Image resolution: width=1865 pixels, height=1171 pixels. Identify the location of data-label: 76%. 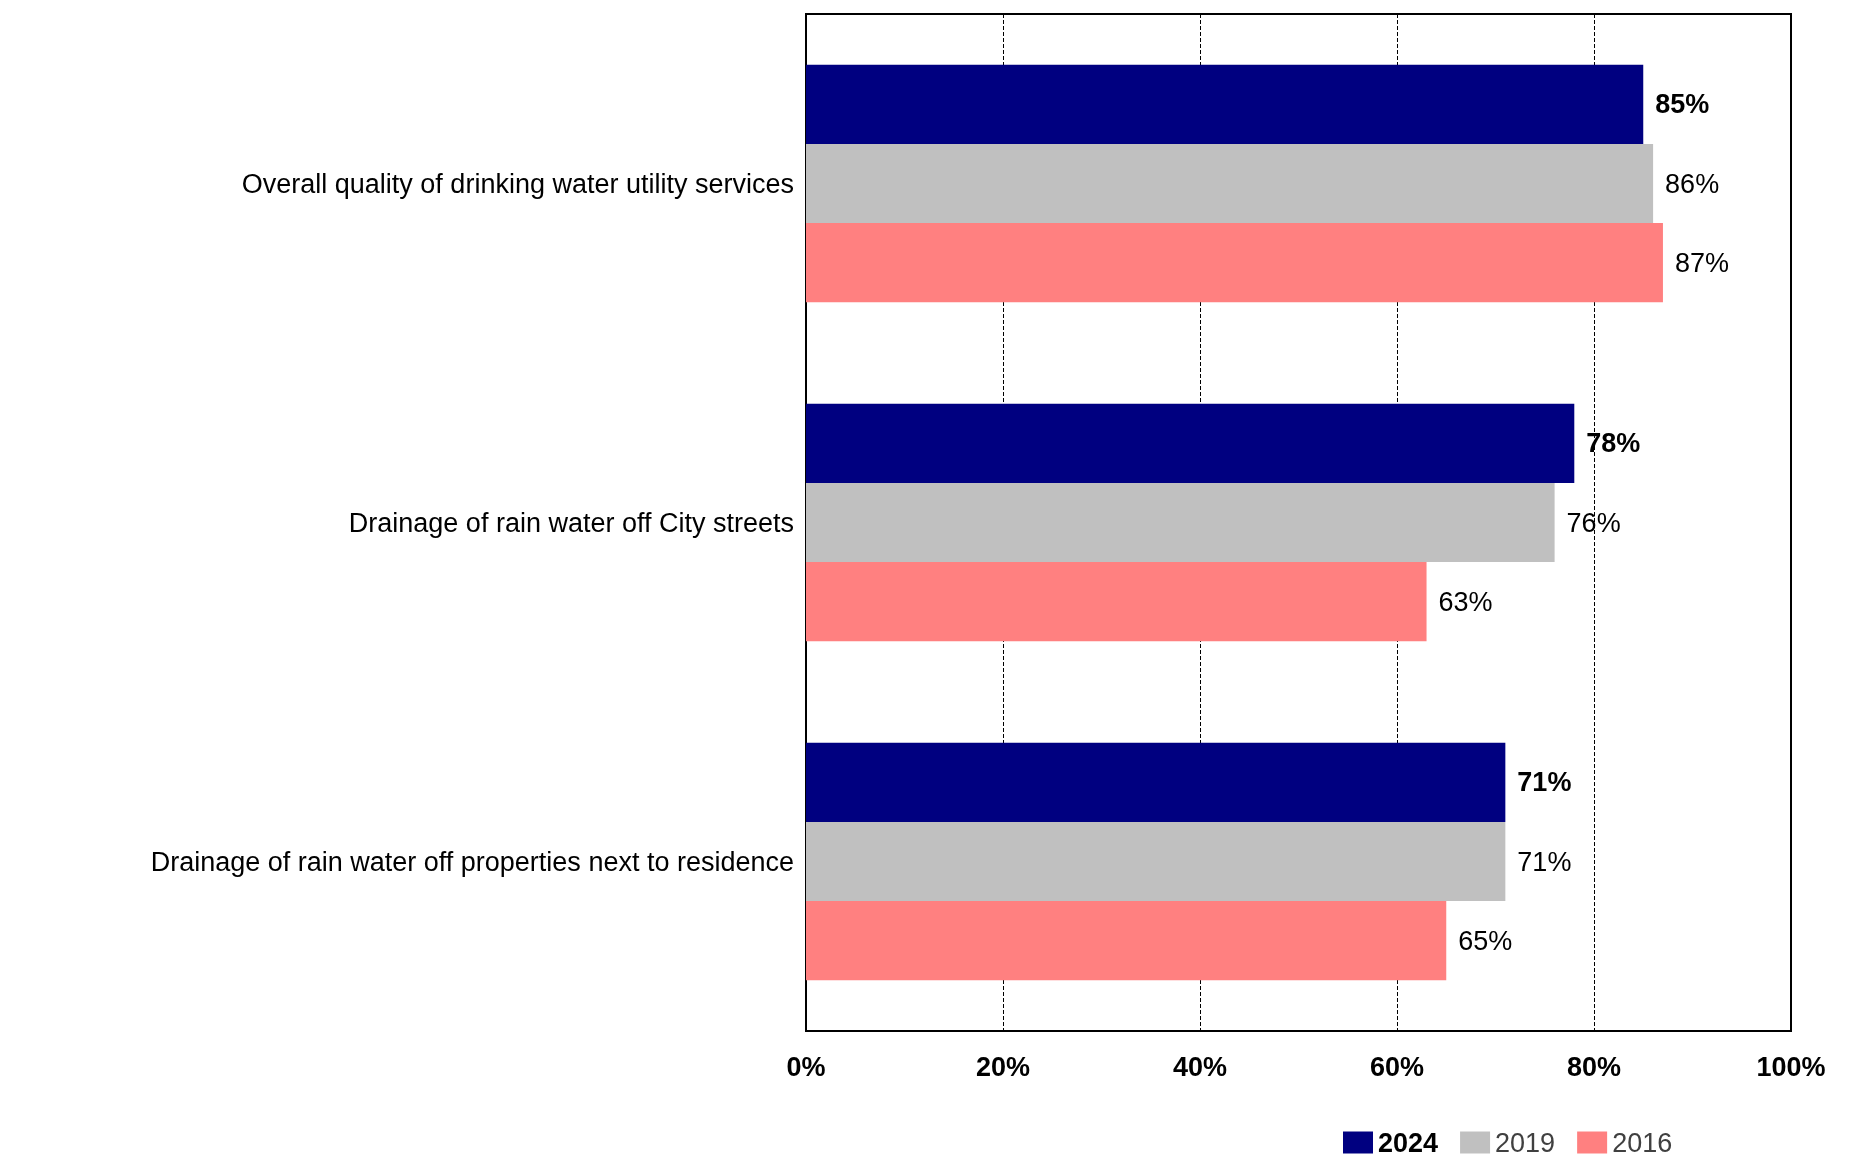
(1593, 522).